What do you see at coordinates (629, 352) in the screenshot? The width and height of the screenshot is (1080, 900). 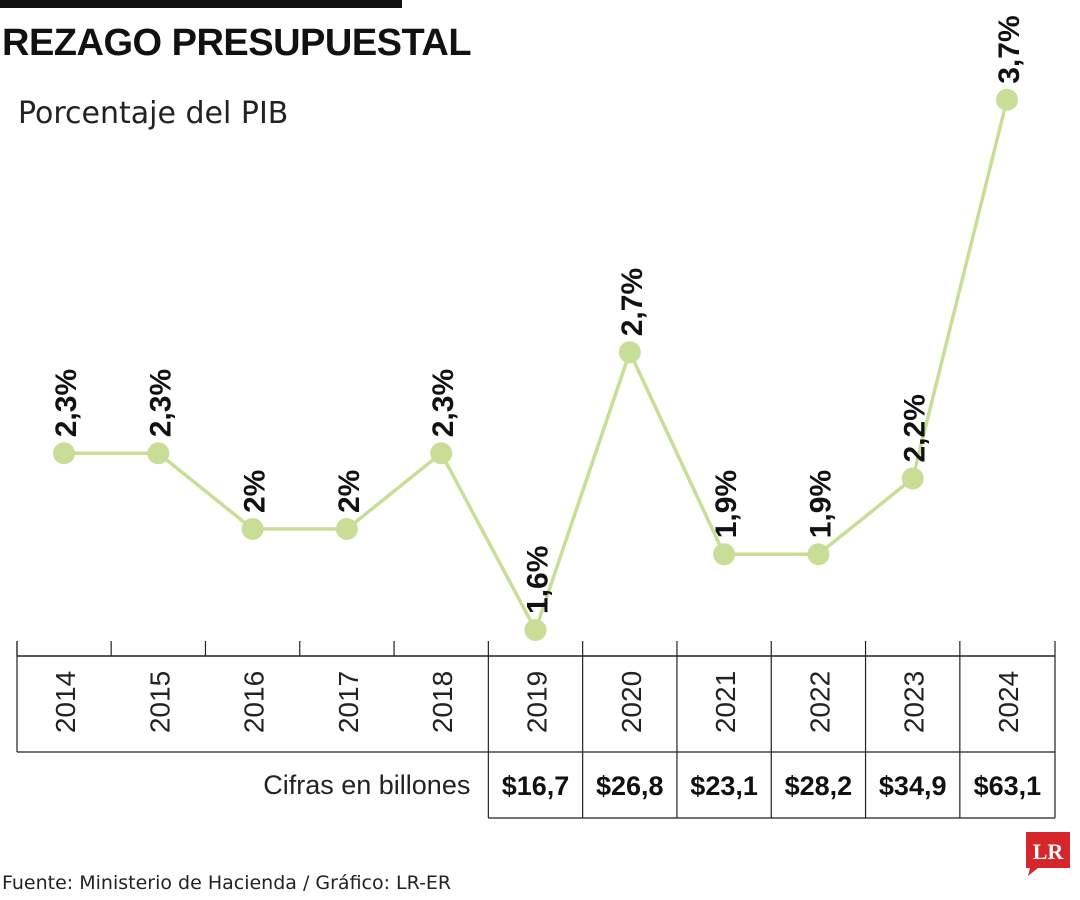 I see `data-point-2020` at bounding box center [629, 352].